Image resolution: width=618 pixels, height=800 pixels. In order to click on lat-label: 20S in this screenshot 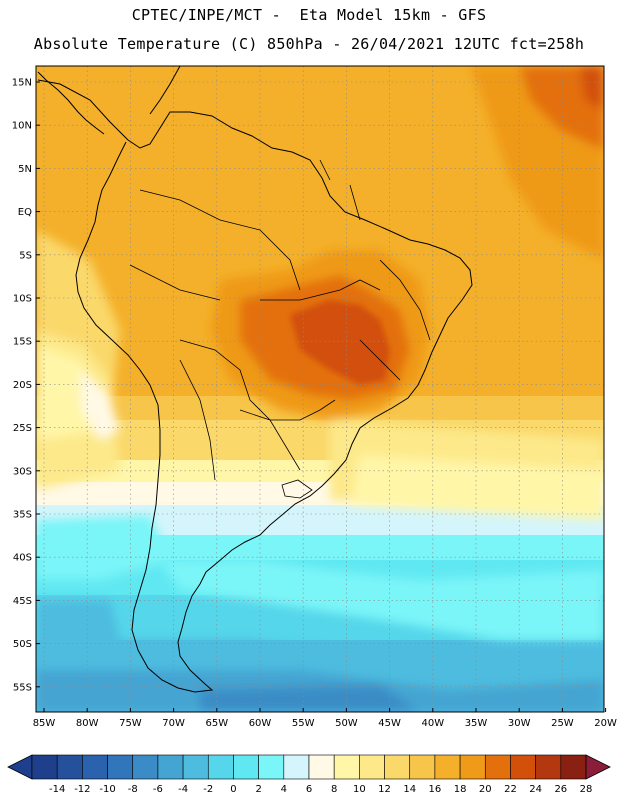, I will do `click(22, 385)`.